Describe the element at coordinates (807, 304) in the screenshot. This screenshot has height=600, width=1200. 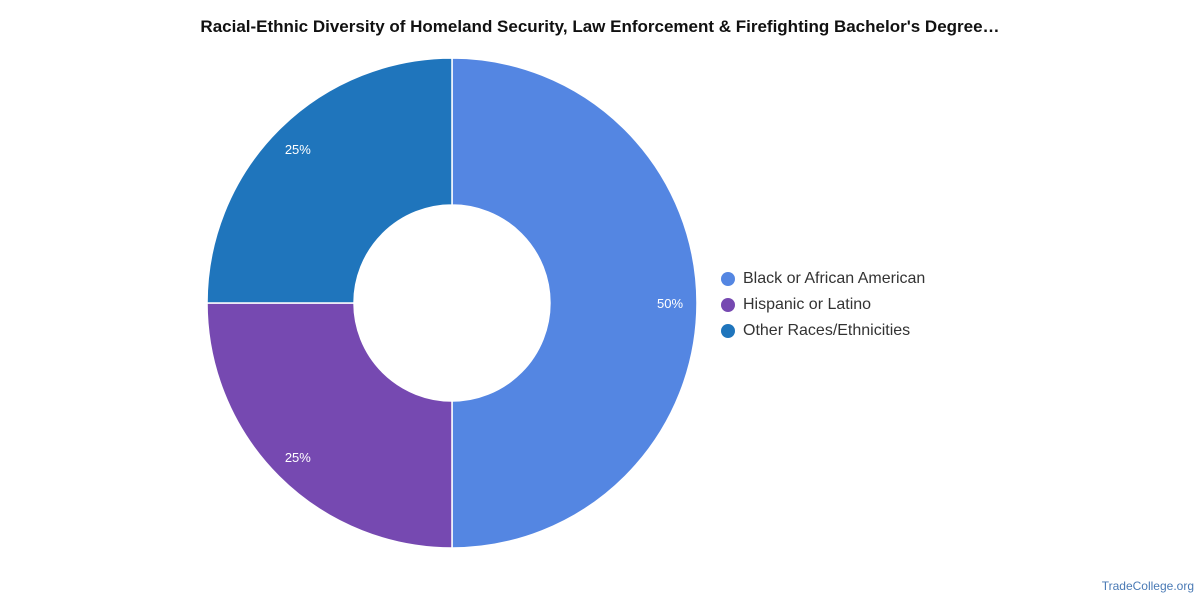
I see `legend-label: Hispanic or Latino` at that location.